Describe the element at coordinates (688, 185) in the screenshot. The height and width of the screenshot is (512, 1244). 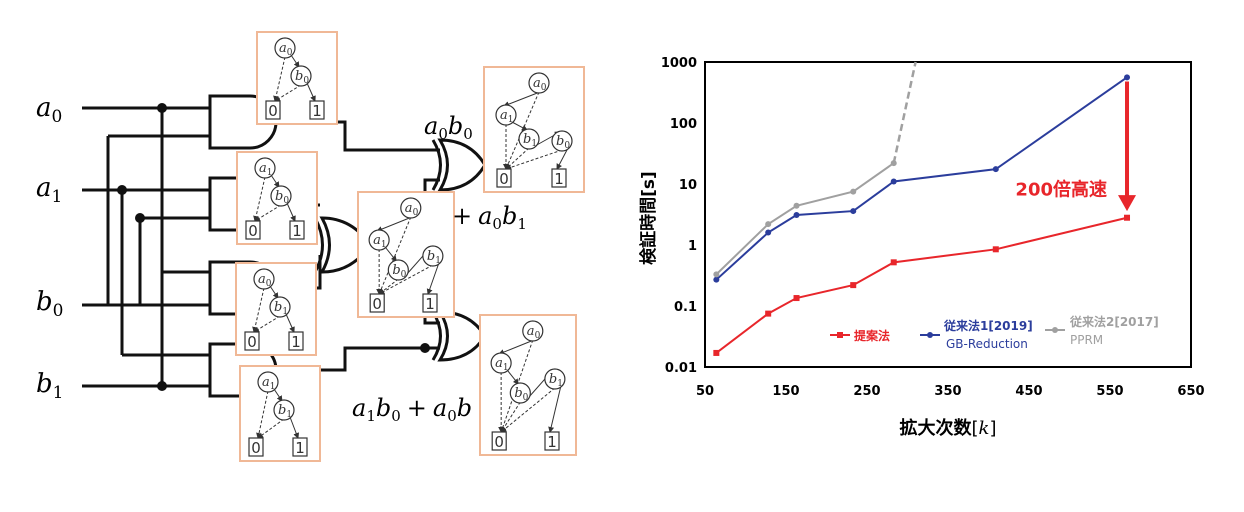
I see `y-tick-label: 10` at that location.